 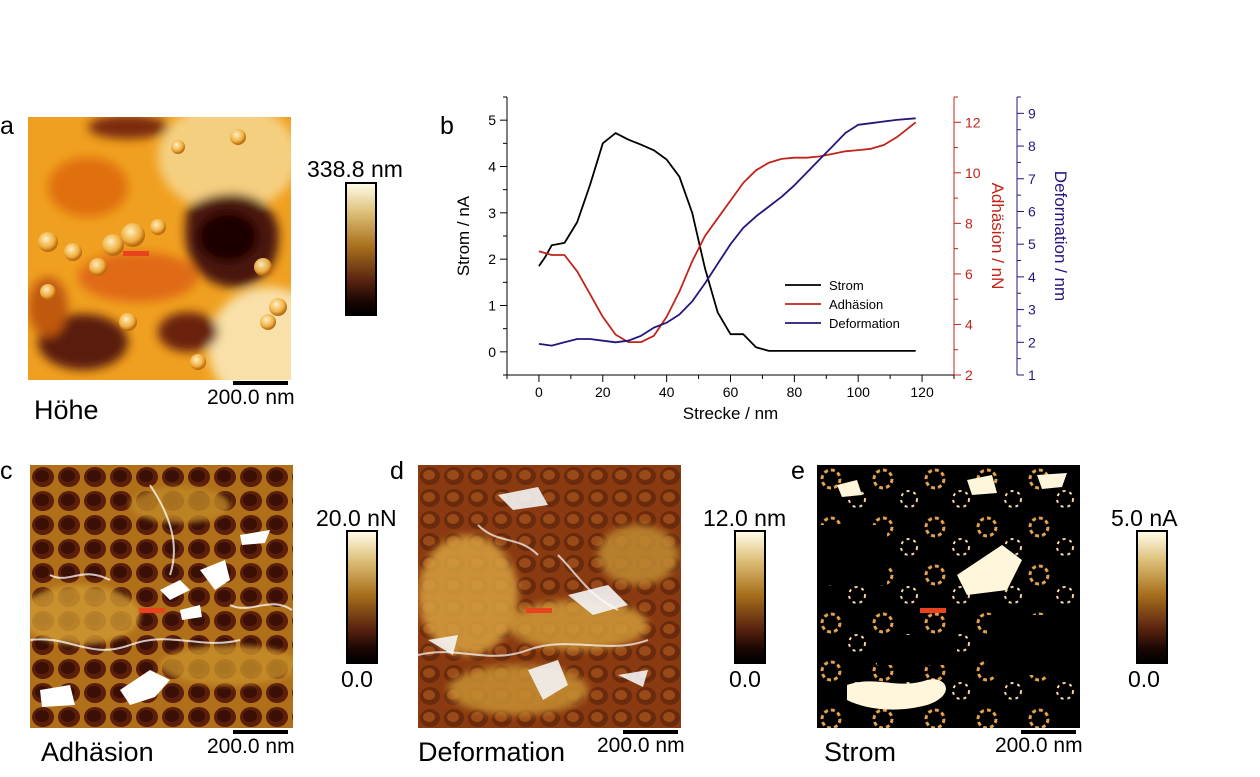 What do you see at coordinates (1032, 310) in the screenshot?
I see `deformation-tick-label: 3` at bounding box center [1032, 310].